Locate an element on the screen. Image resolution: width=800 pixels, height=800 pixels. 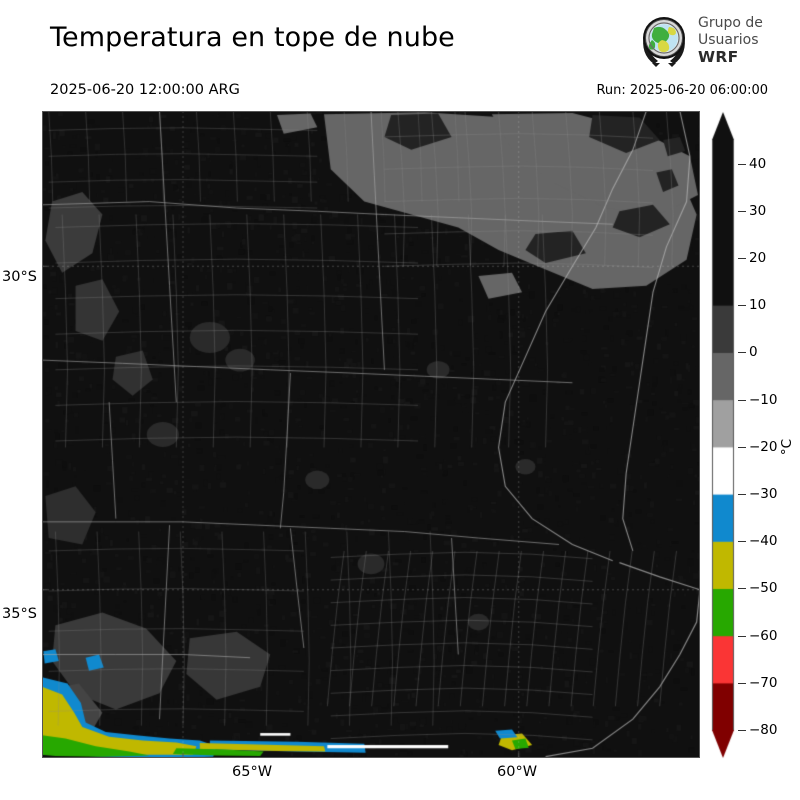
colorbar is located at coordinates (724, 435).